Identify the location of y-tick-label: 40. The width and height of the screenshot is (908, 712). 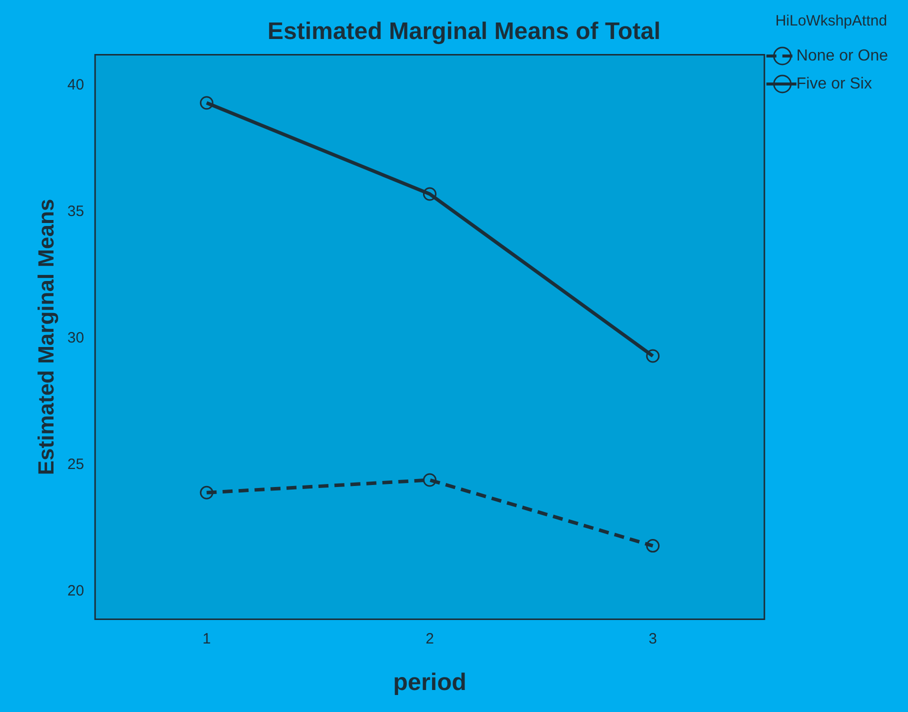
(75, 85).